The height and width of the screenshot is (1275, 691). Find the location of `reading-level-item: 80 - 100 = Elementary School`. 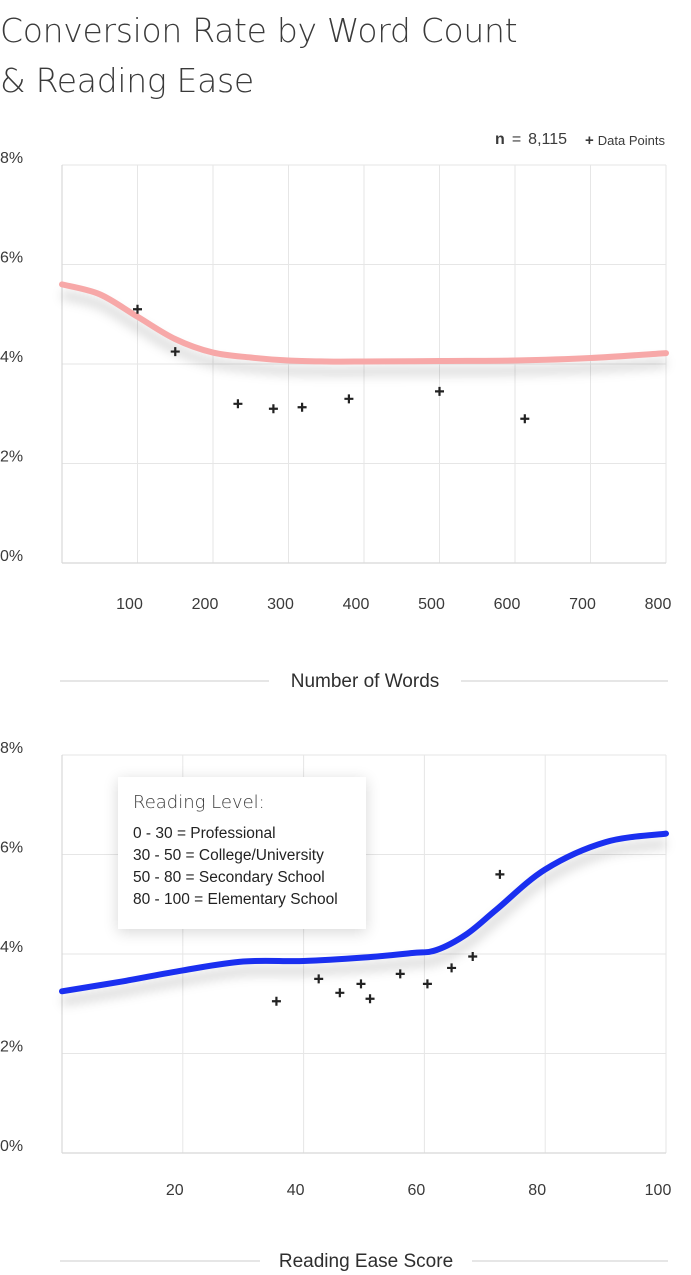

reading-level-item: 80 - 100 = Elementary School is located at coordinates (235, 899).